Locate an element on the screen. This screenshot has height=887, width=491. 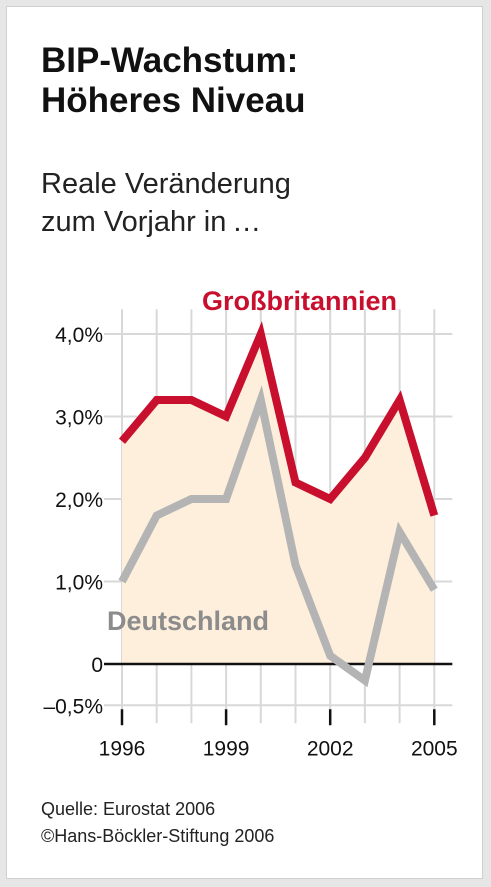
y-tick-label: 4,0% is located at coordinates (79, 335).